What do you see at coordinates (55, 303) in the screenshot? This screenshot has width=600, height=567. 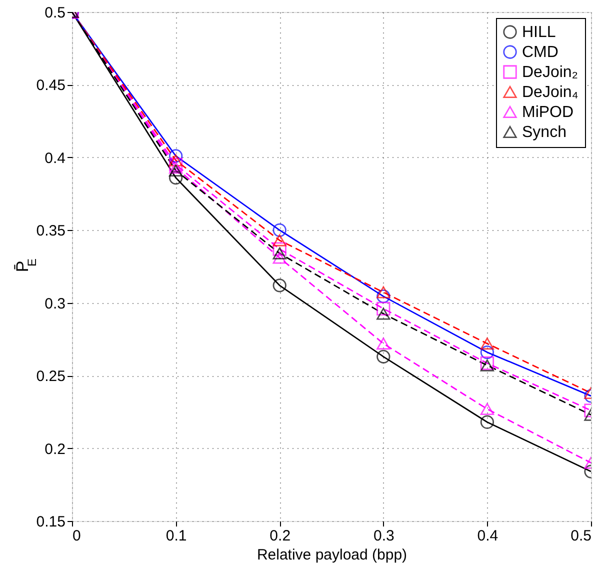 I see `y-tick-label: 0.3` at bounding box center [55, 303].